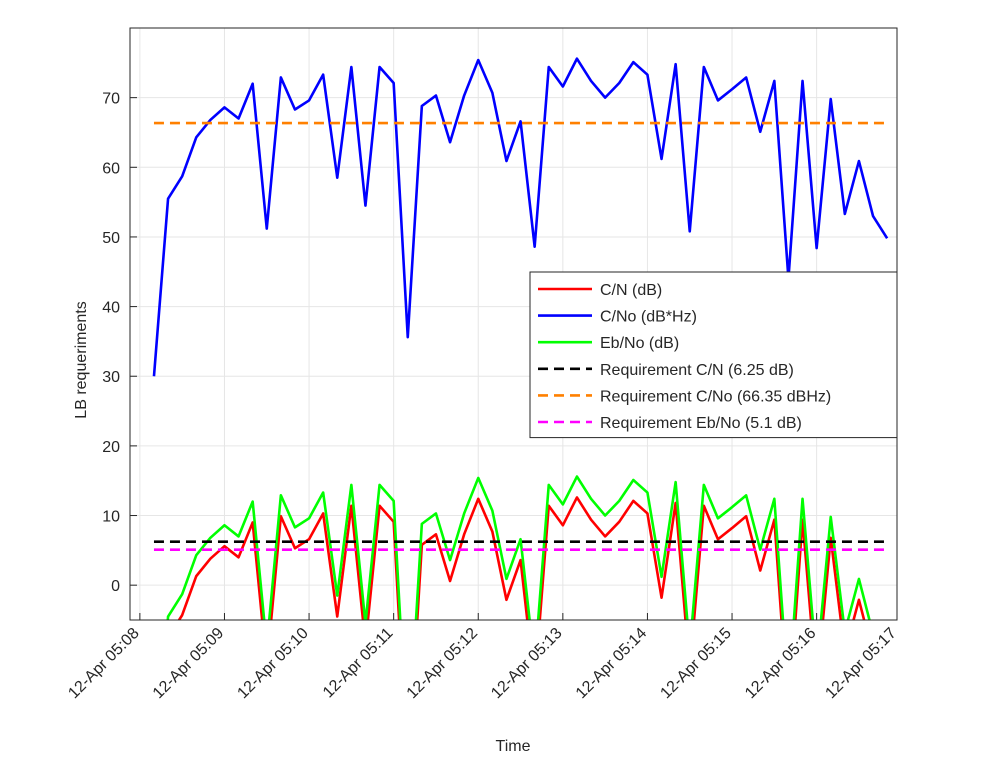 This screenshot has height=757, width=990. I want to click on y-tick-label: 10, so click(111, 517).